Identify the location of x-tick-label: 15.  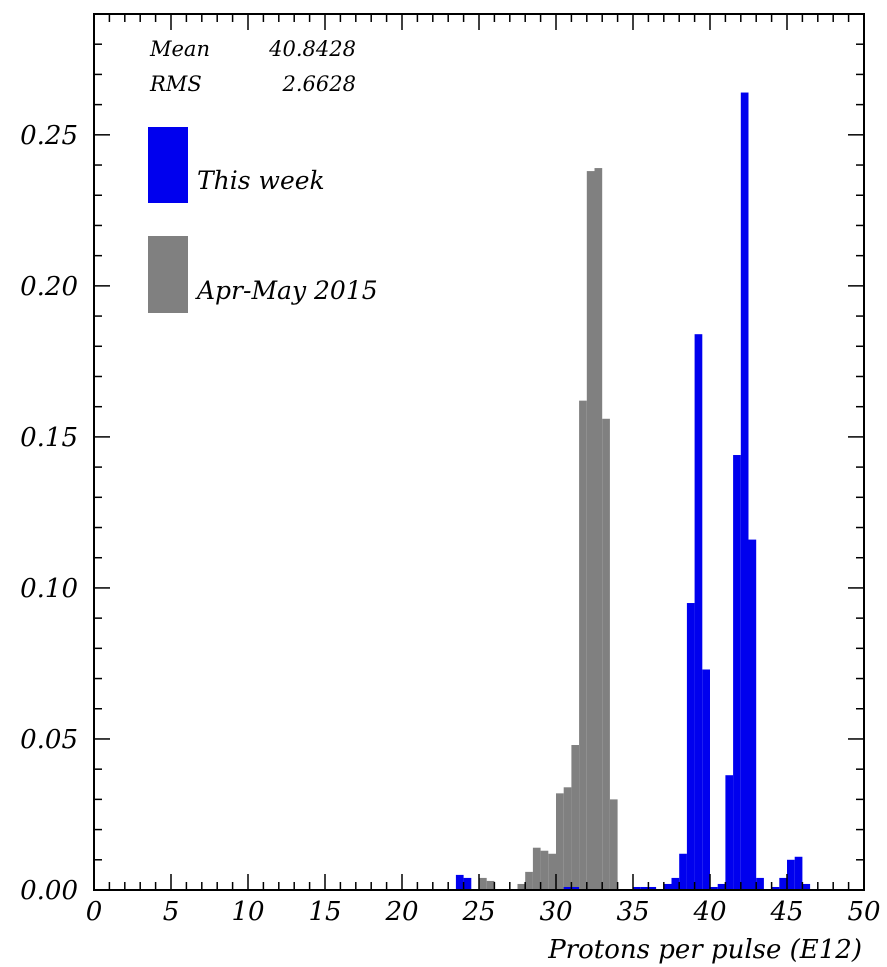
(324, 912).